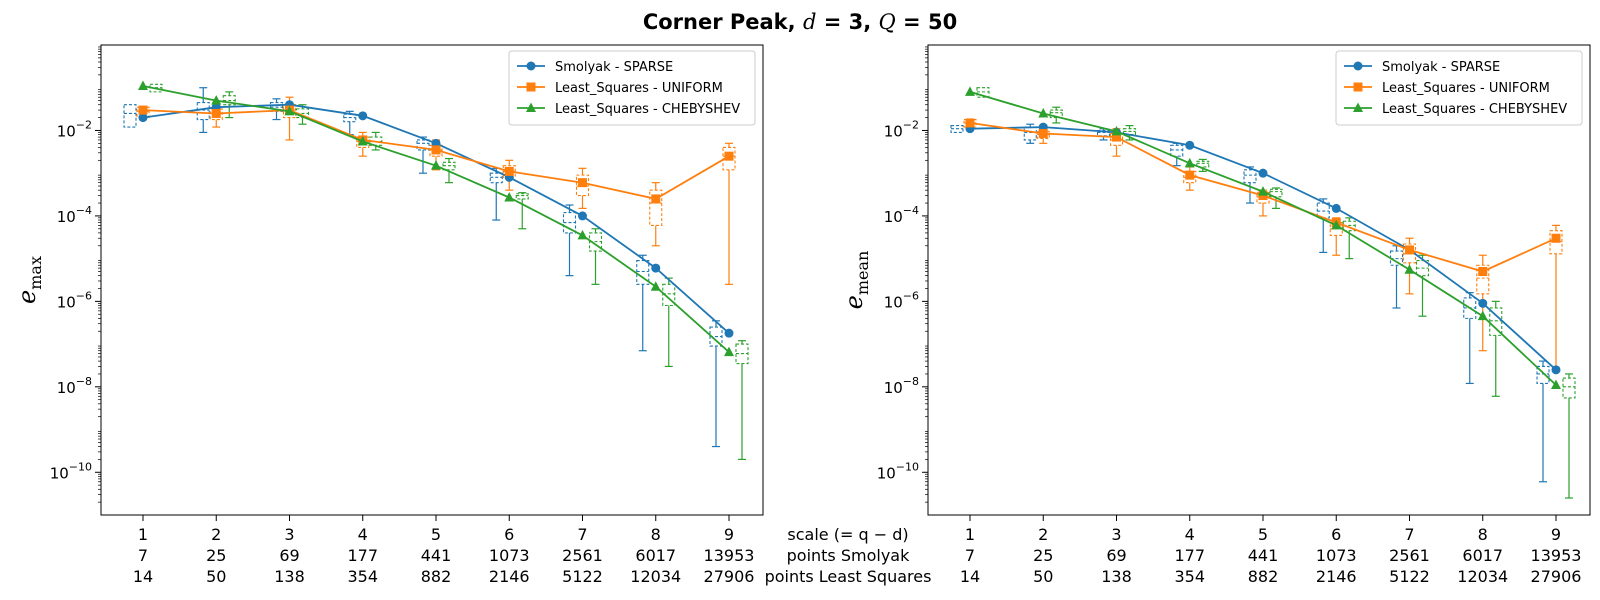 The width and height of the screenshot is (1600, 600). What do you see at coordinates (289, 534) in the screenshot?
I see `x-tick-label-scale: 3` at bounding box center [289, 534].